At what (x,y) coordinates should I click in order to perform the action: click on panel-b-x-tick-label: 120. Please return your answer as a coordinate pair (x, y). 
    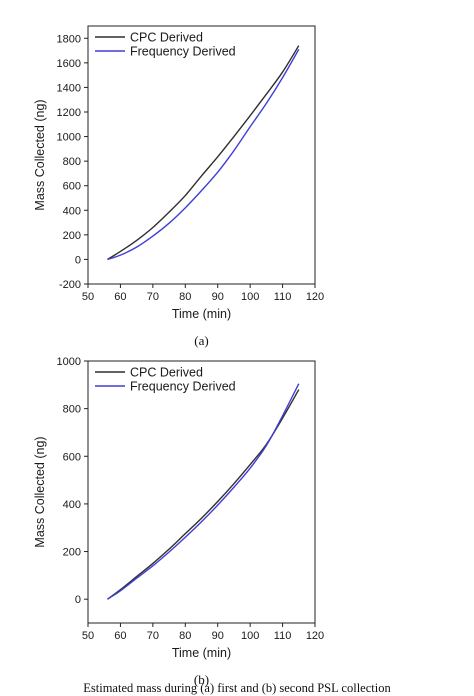
    Looking at the image, I should click on (315, 636).